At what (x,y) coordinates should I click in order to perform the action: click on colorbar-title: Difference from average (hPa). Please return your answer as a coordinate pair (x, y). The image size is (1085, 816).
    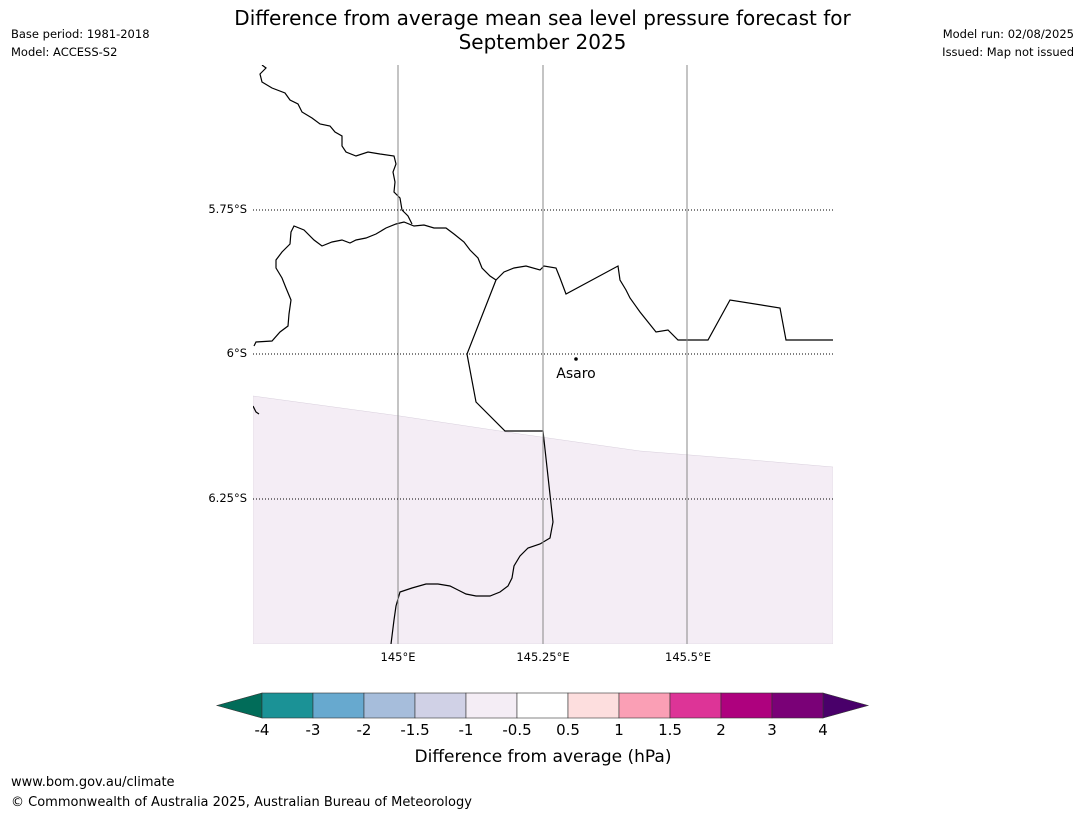
    Looking at the image, I should click on (543, 757).